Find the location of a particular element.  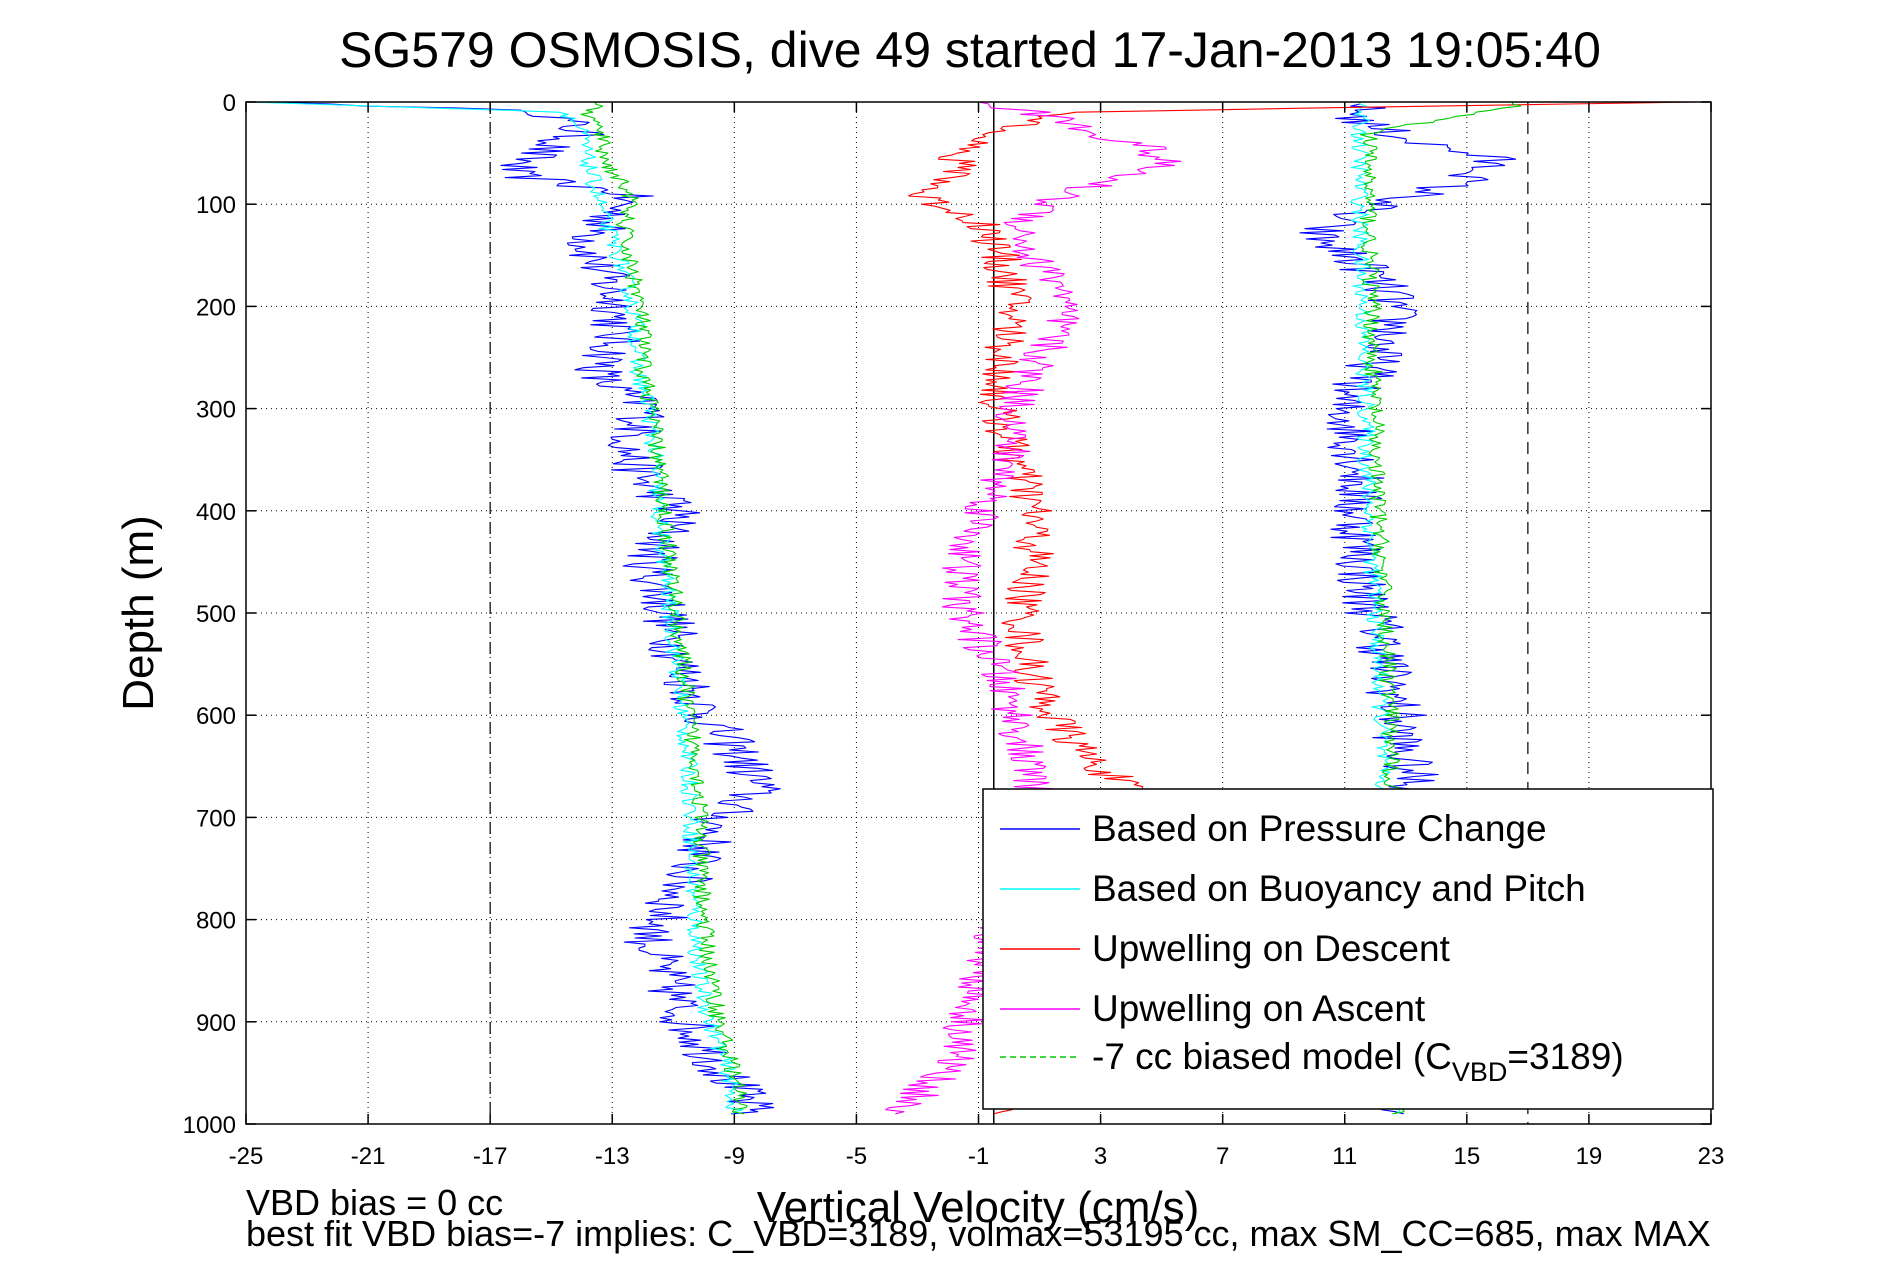

y-tick-label: 500 is located at coordinates (216, 614).